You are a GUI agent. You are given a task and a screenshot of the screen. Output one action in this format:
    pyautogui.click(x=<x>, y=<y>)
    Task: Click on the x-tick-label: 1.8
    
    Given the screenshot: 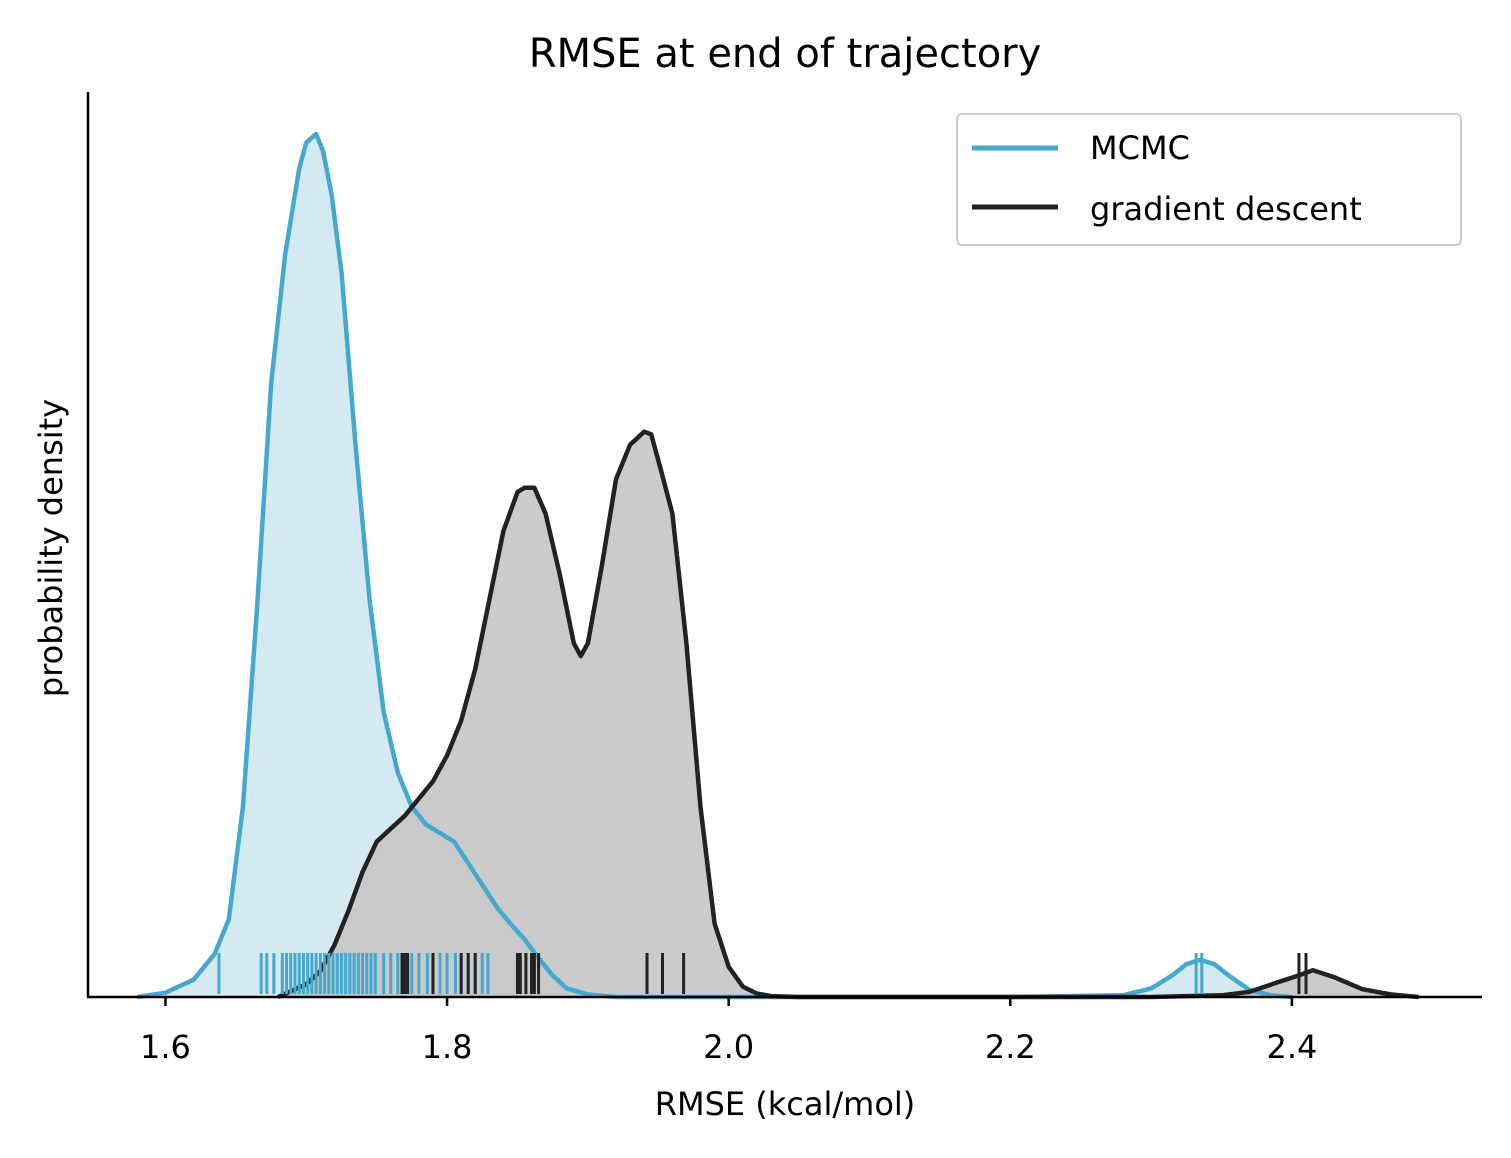 What is the action you would take?
    pyautogui.click(x=447, y=1047)
    